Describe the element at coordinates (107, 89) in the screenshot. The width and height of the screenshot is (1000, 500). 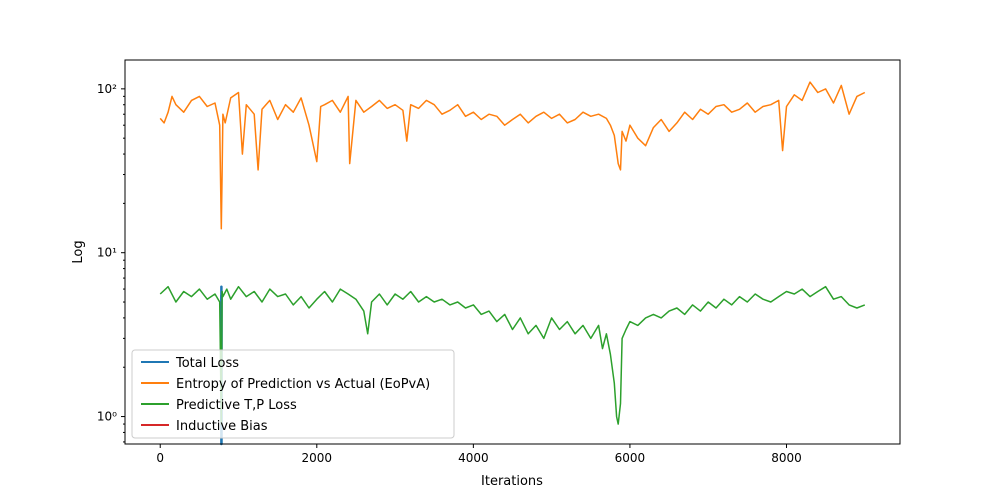
I see `y-tick-label: 10²` at that location.